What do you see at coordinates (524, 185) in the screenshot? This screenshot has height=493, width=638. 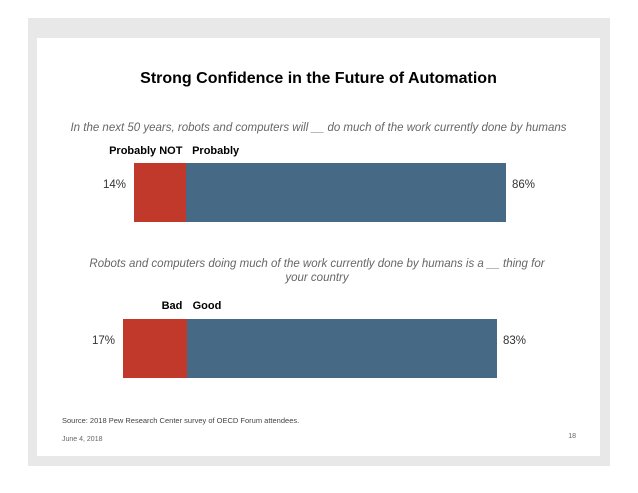 I see `value-label: 86%` at bounding box center [524, 185].